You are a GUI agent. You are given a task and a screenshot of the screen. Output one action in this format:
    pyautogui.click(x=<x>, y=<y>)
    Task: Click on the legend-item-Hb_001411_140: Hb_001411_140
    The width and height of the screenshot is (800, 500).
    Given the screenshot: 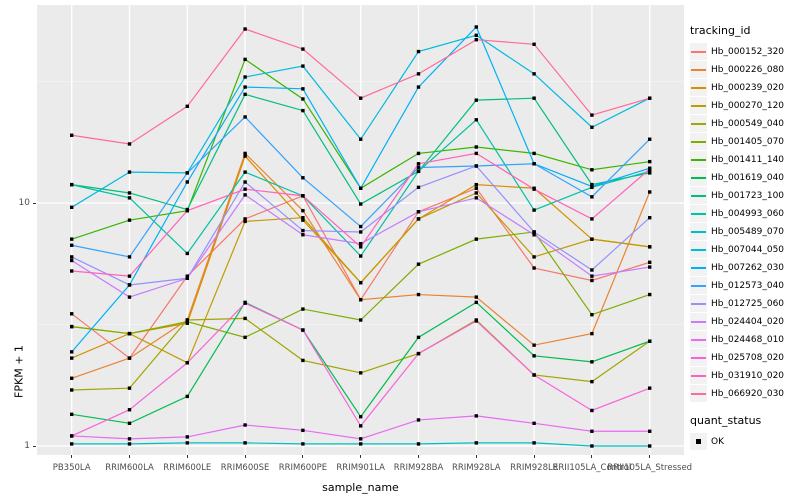 What is the action you would take?
    pyautogui.click(x=744, y=159)
    